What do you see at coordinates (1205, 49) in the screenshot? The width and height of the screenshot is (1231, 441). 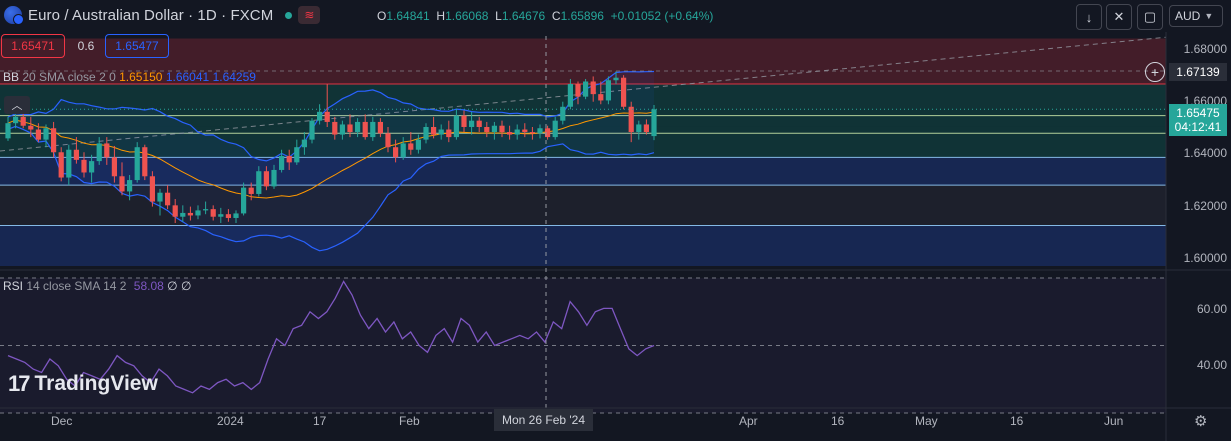 I see `price-tick: 1.68000` at bounding box center [1205, 49].